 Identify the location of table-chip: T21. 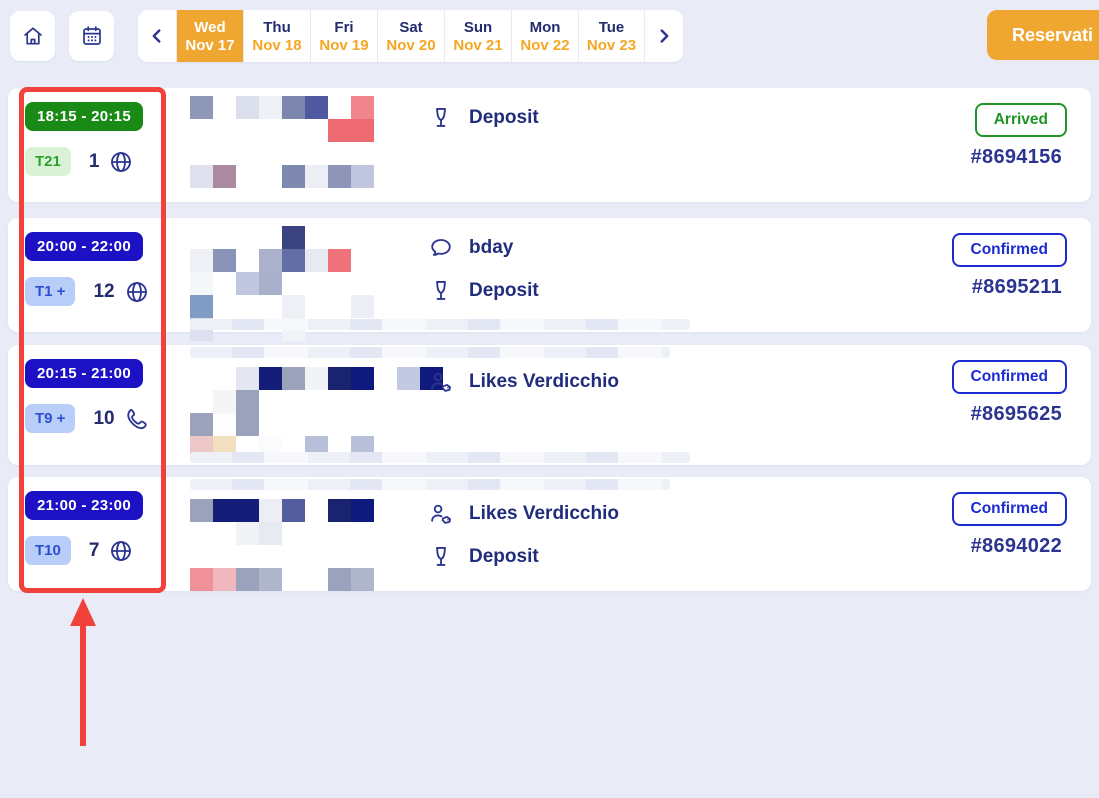
(48, 161).